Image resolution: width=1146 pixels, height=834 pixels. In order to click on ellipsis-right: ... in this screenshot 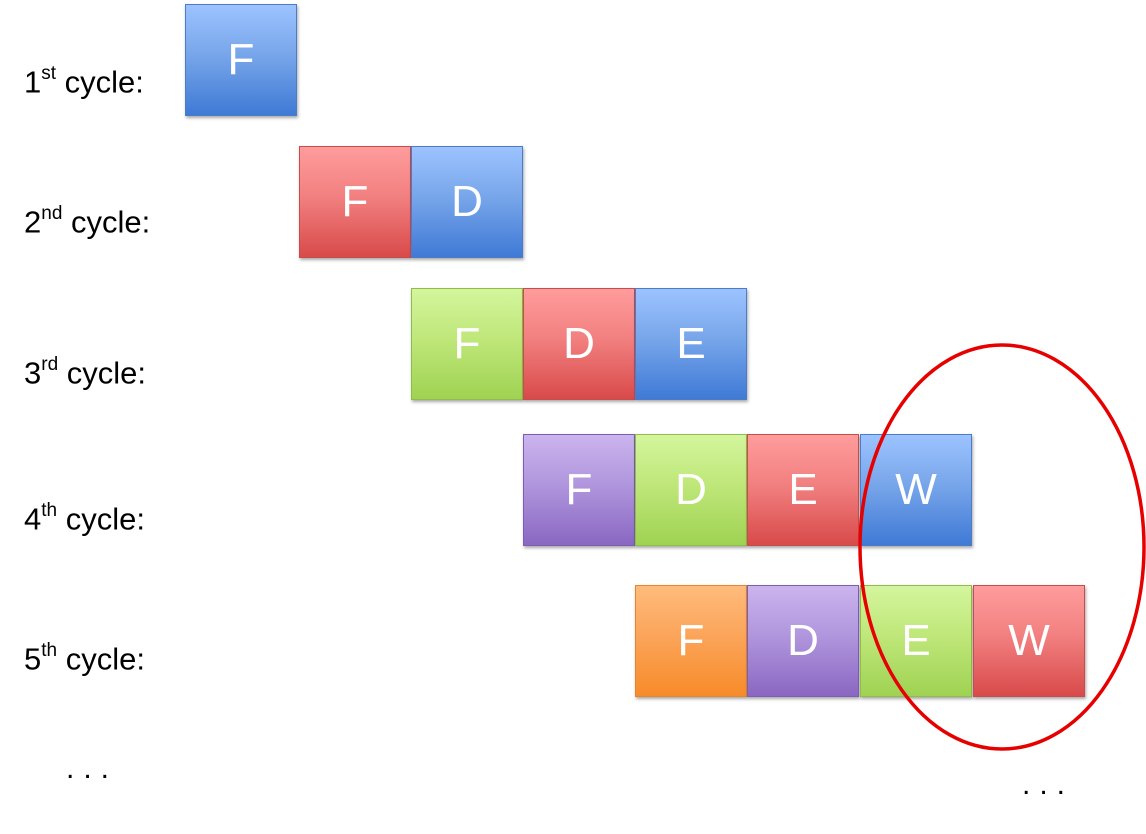, I will do `click(1048, 784)`.